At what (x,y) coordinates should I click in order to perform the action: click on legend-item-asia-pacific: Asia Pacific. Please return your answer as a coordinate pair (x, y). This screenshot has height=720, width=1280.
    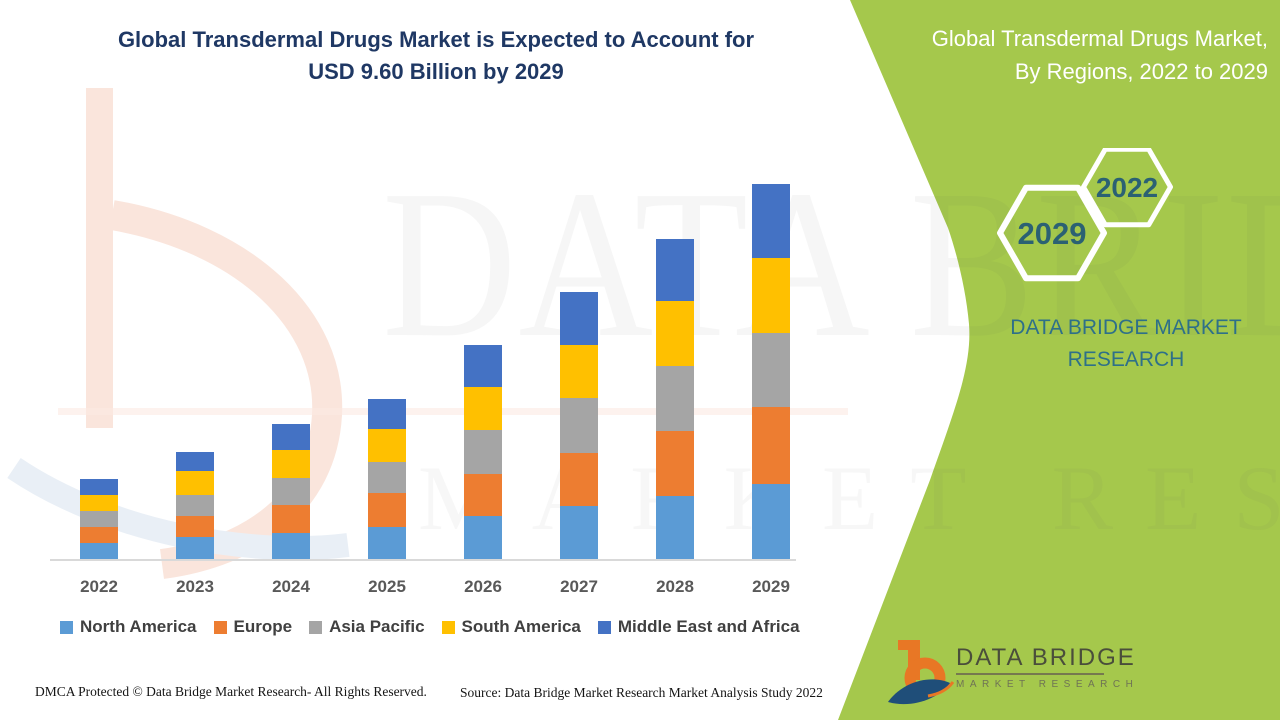
    Looking at the image, I should click on (367, 627).